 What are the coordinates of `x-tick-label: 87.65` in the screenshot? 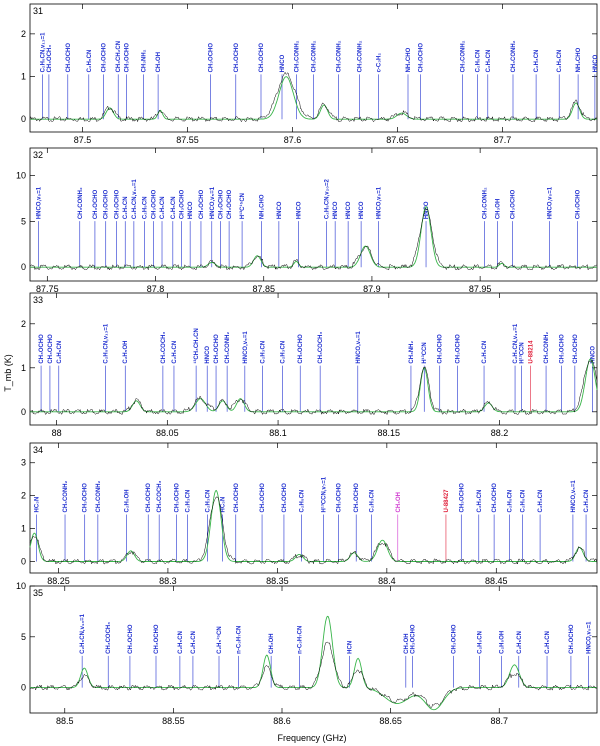 It's located at (397, 140).